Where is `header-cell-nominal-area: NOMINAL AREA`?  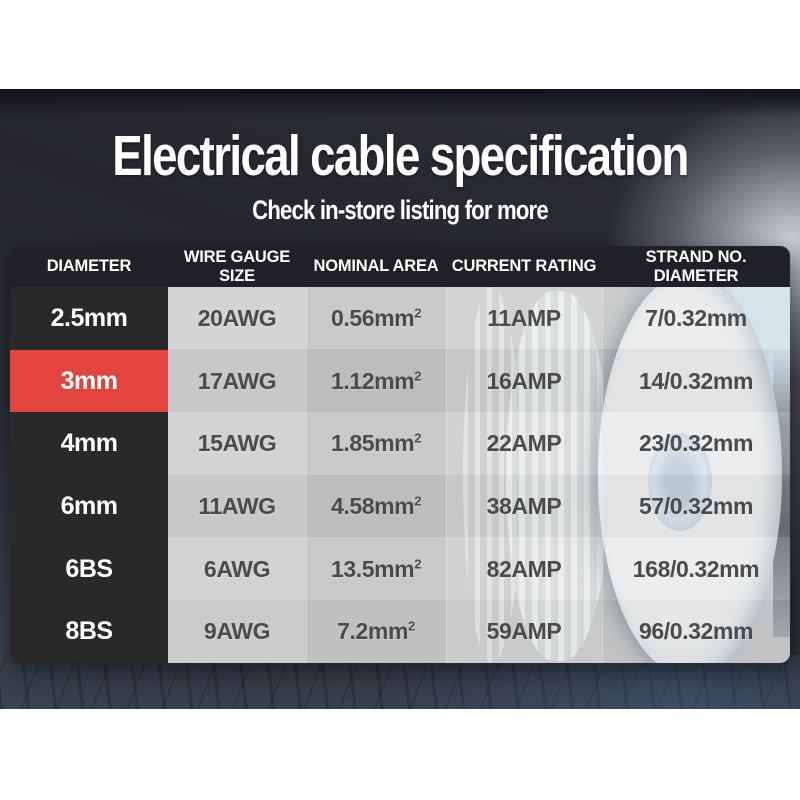 header-cell-nominal-area: NOMINAL AREA is located at coordinates (376, 266).